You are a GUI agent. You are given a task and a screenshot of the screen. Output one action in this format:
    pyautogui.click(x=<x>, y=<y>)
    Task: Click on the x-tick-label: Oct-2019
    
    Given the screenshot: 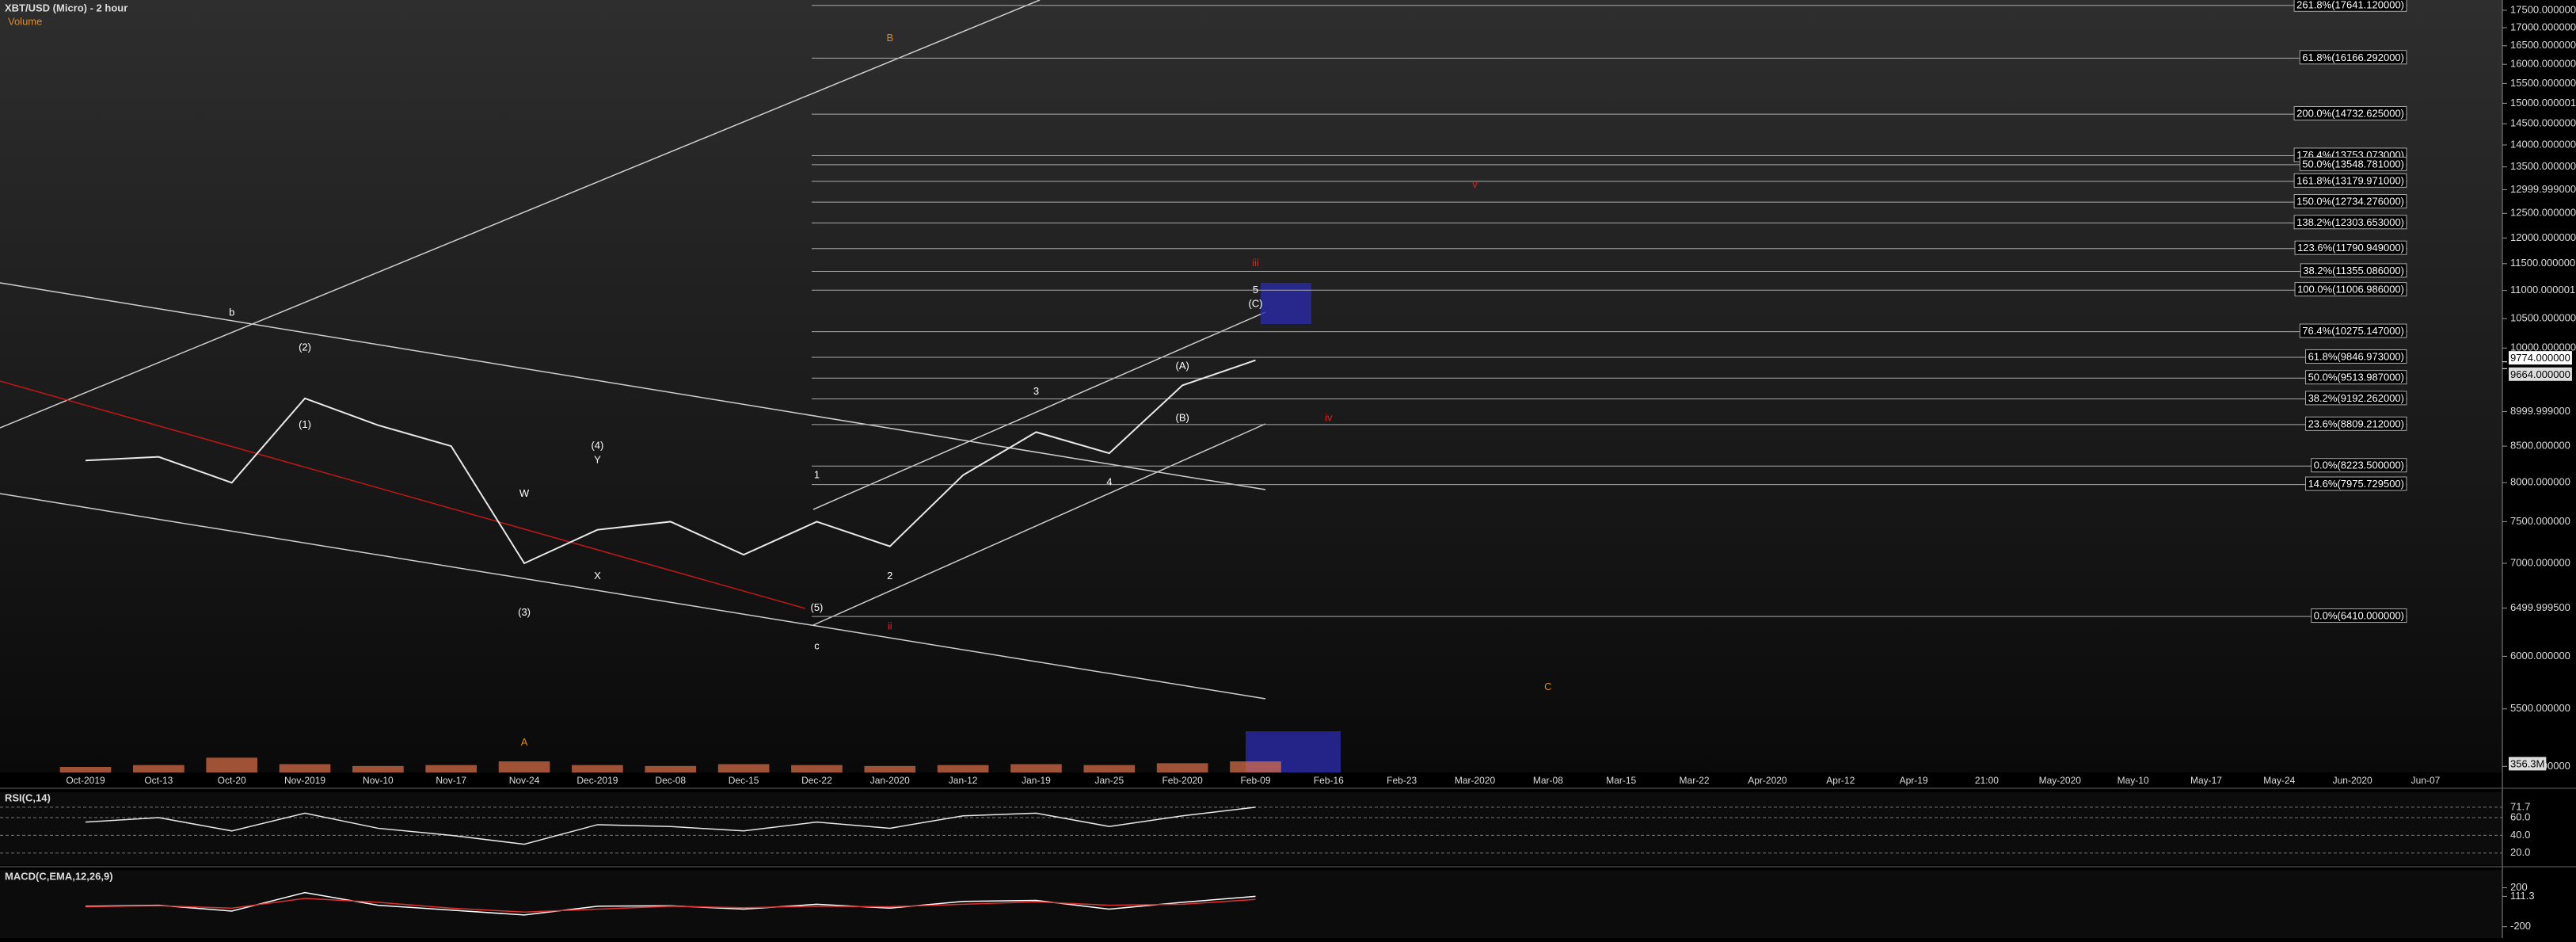 What is the action you would take?
    pyautogui.click(x=85, y=781)
    